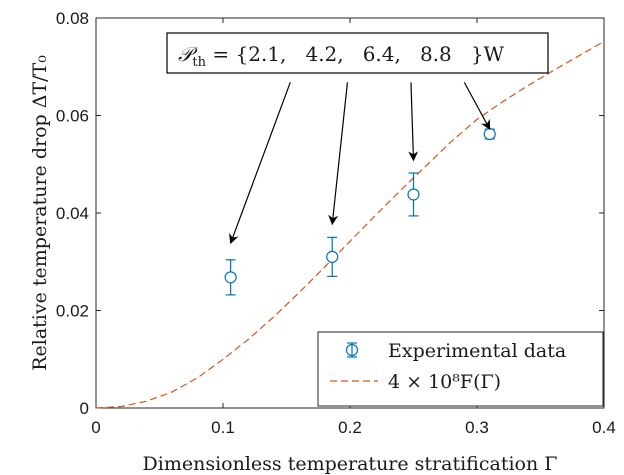 The image size is (624, 475). I want to click on y-axis-label: Relative temperature drop ΔT/T₀, so click(40, 213).